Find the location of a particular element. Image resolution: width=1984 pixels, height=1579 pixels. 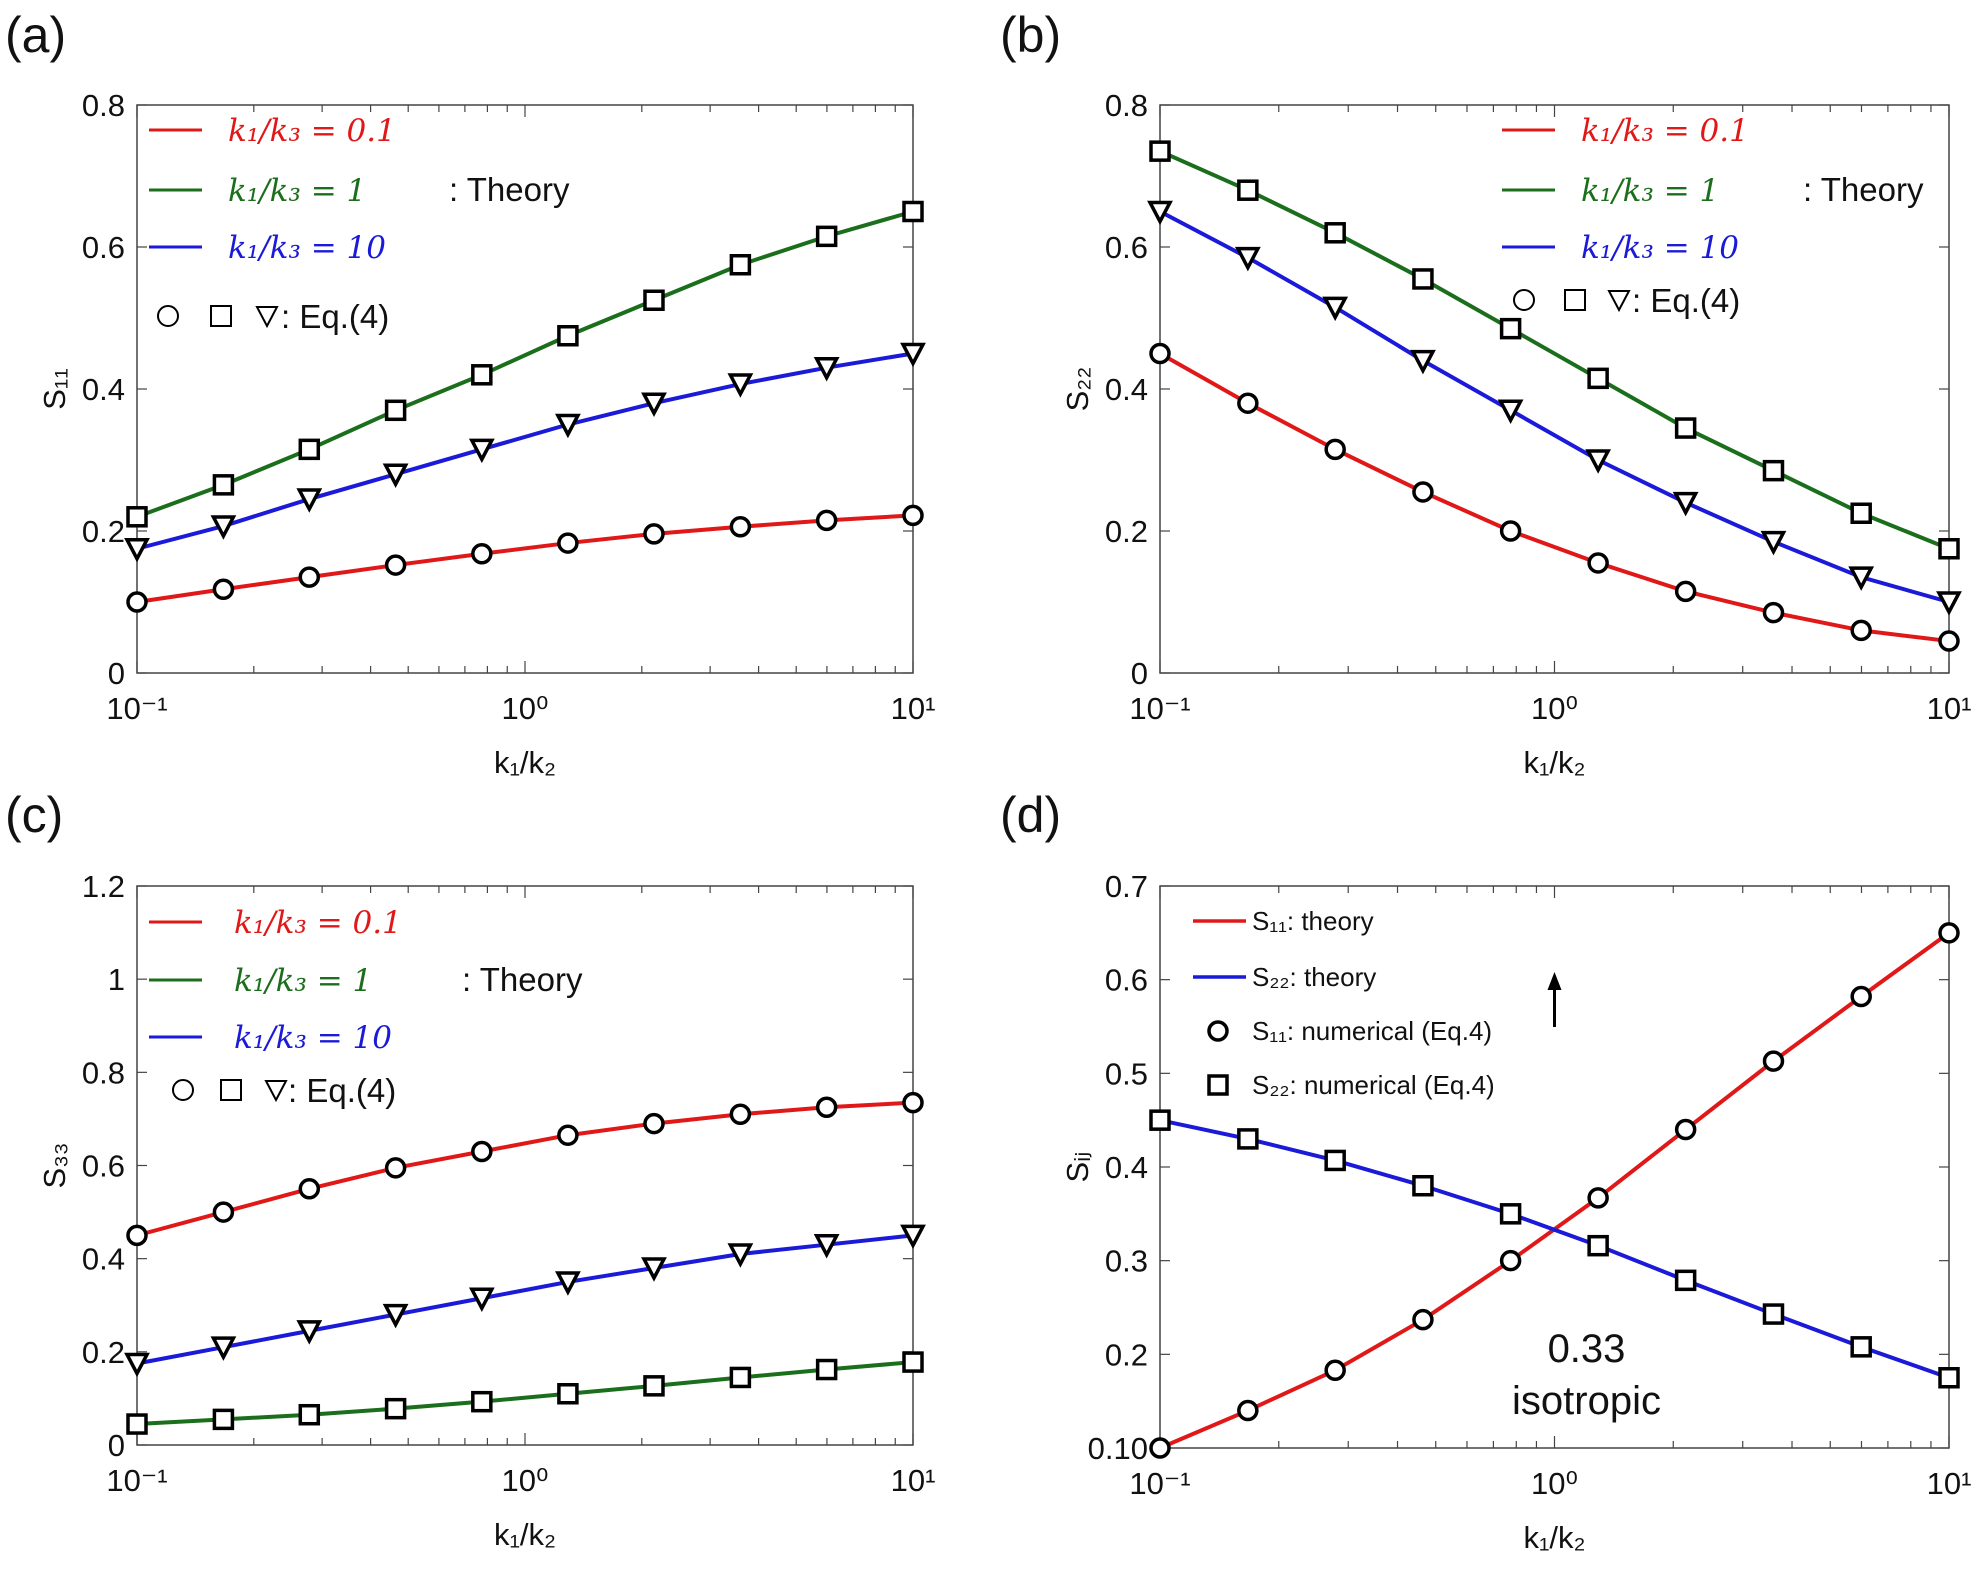

y-tick-label: 0.3 is located at coordinates (1126, 1261).